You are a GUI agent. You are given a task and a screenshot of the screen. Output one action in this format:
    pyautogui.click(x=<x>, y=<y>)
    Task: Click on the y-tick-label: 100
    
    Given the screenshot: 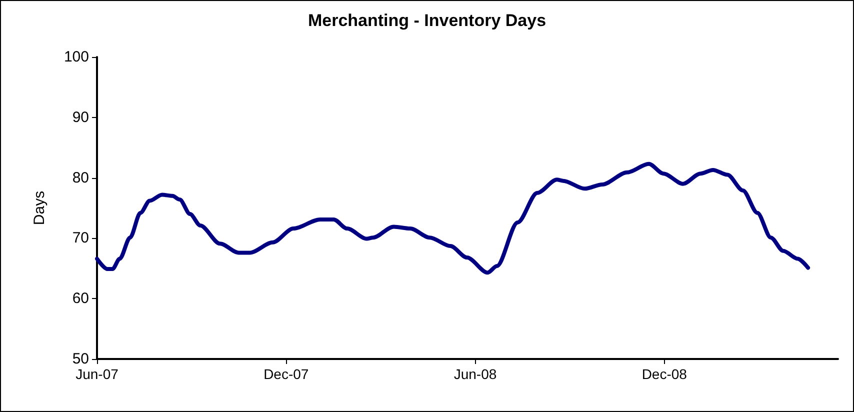 What is the action you would take?
    pyautogui.click(x=76, y=57)
    